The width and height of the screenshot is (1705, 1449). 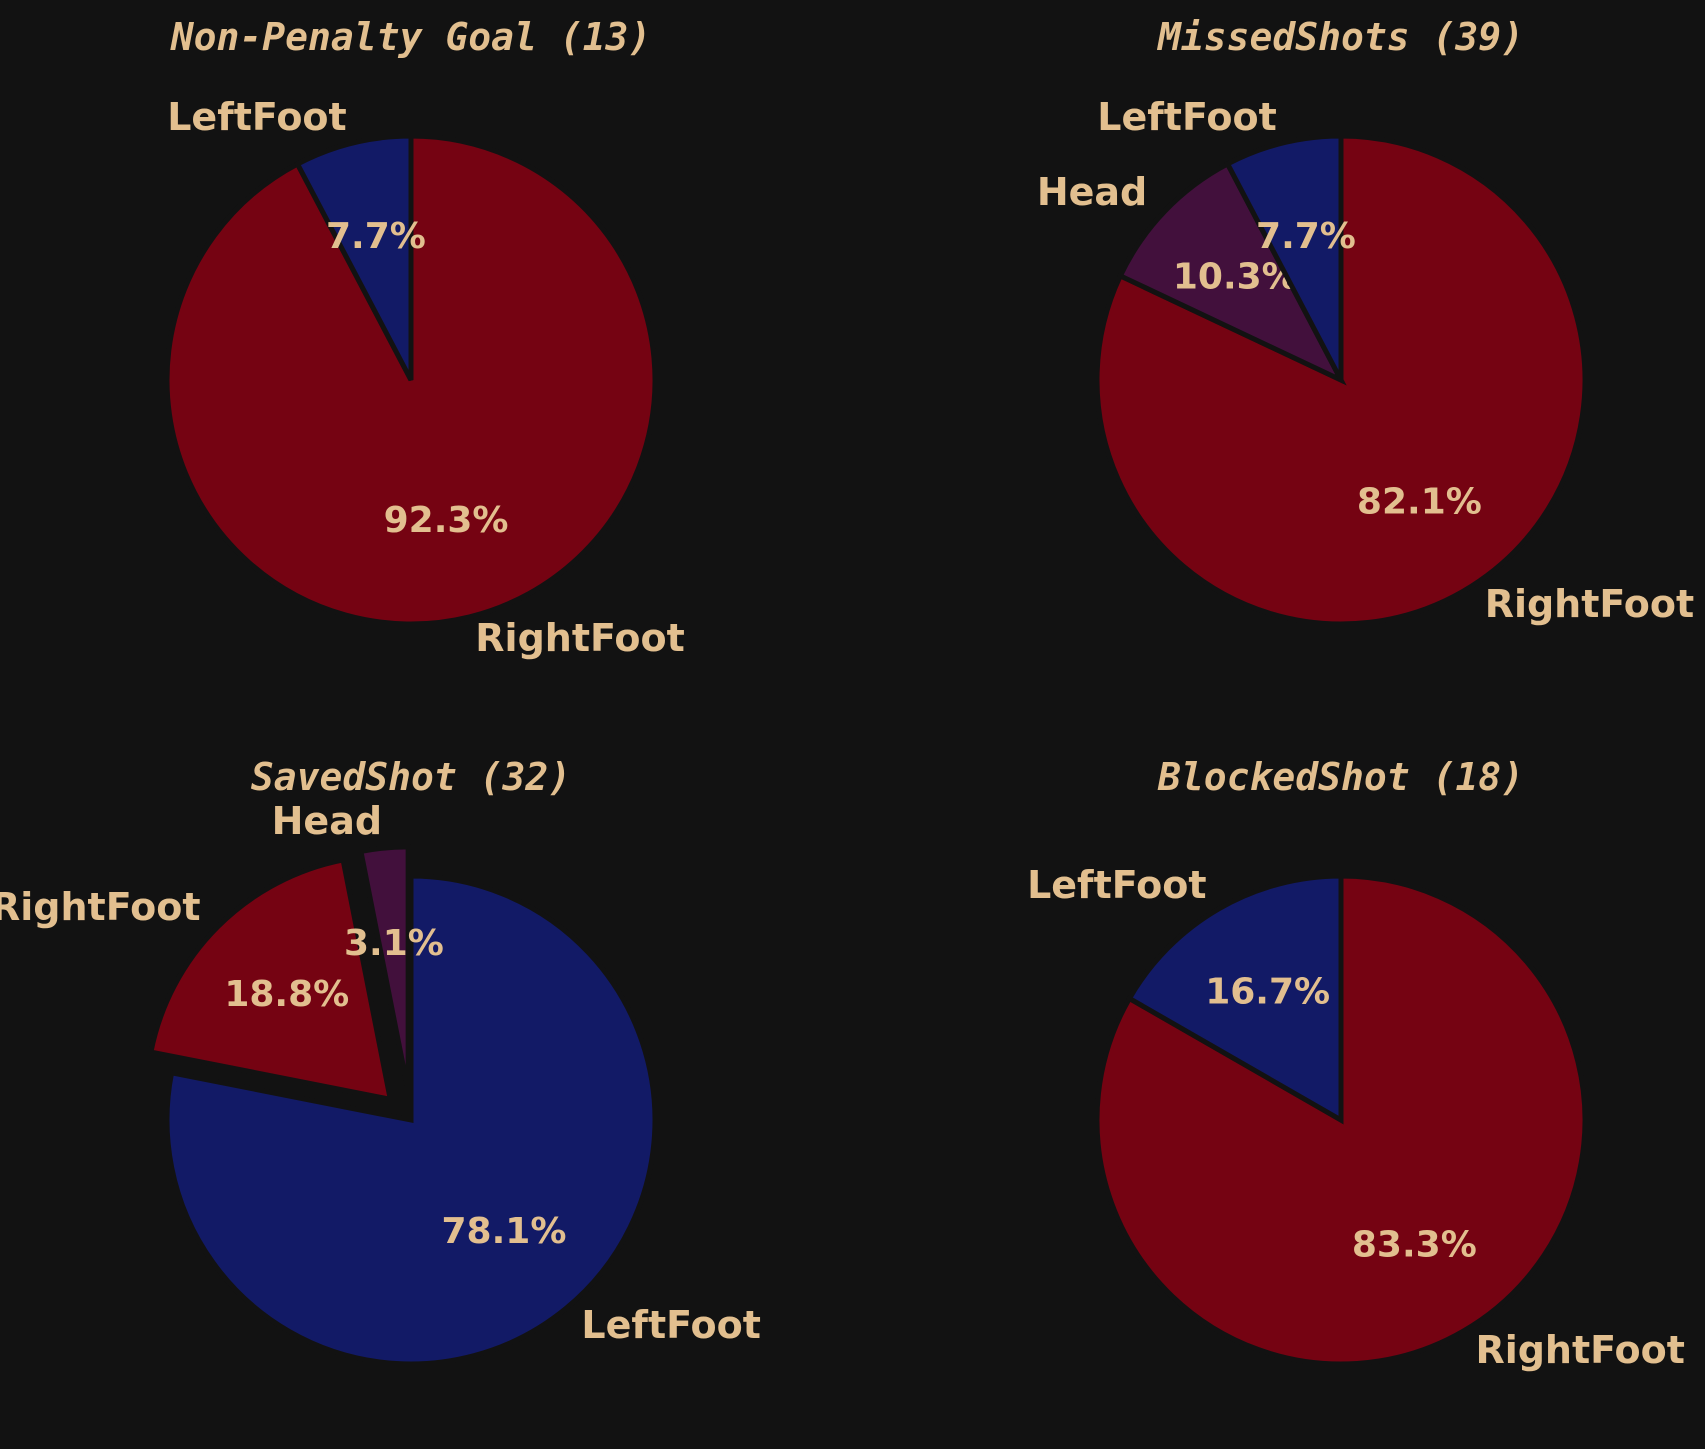 I want to click on chart-title: BlockedShot (18), so click(x=1340, y=777).